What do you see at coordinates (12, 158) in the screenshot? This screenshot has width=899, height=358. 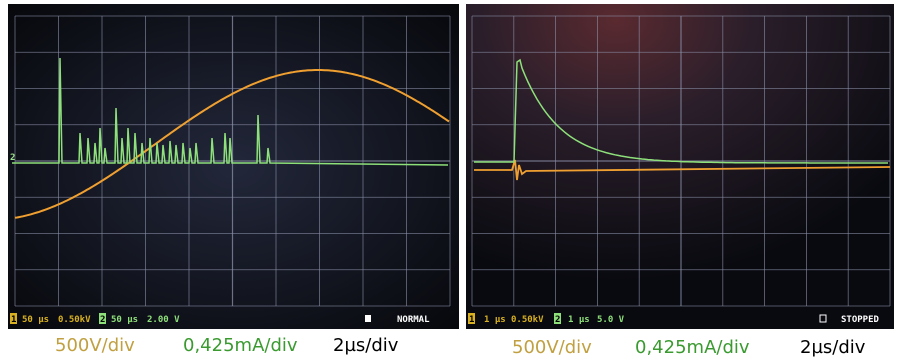 I see `channel-marker: 2` at bounding box center [12, 158].